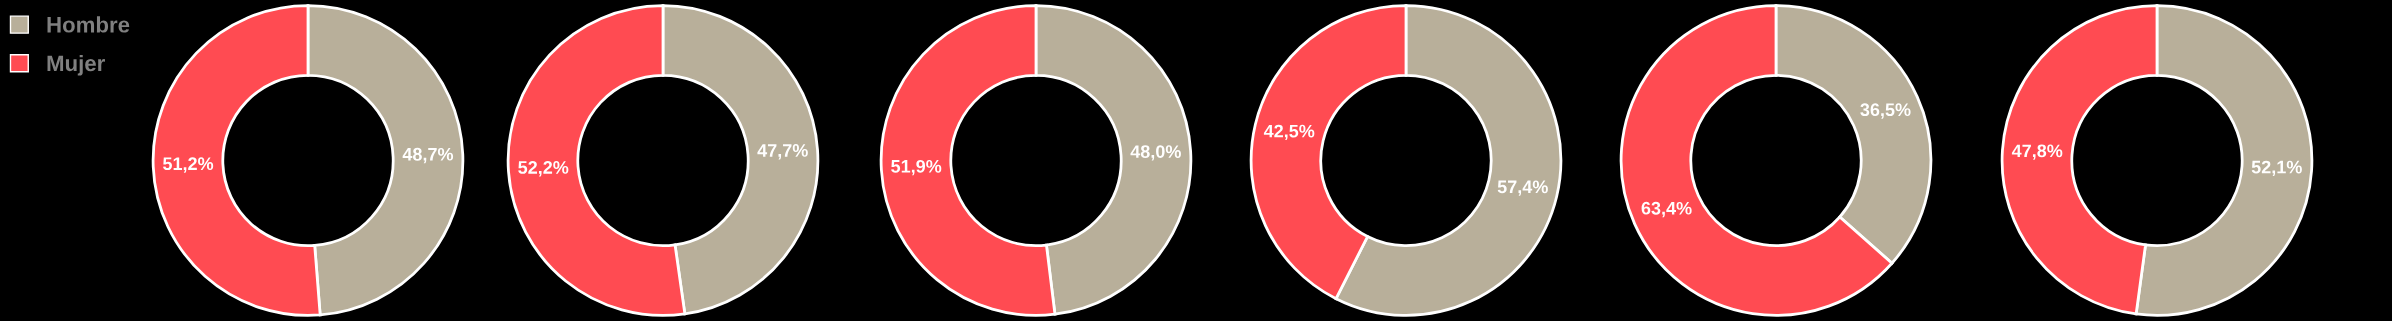 The width and height of the screenshot is (2392, 321). Describe the element at coordinates (76, 65) in the screenshot. I see `legend-label: Mujer` at that location.